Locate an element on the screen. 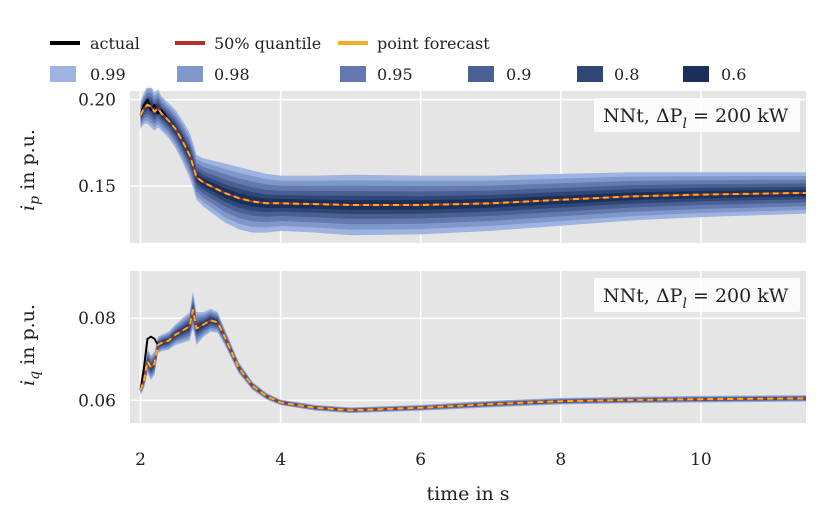 The height and width of the screenshot is (532, 832). xtick-label-3: 8 is located at coordinates (560, 460).